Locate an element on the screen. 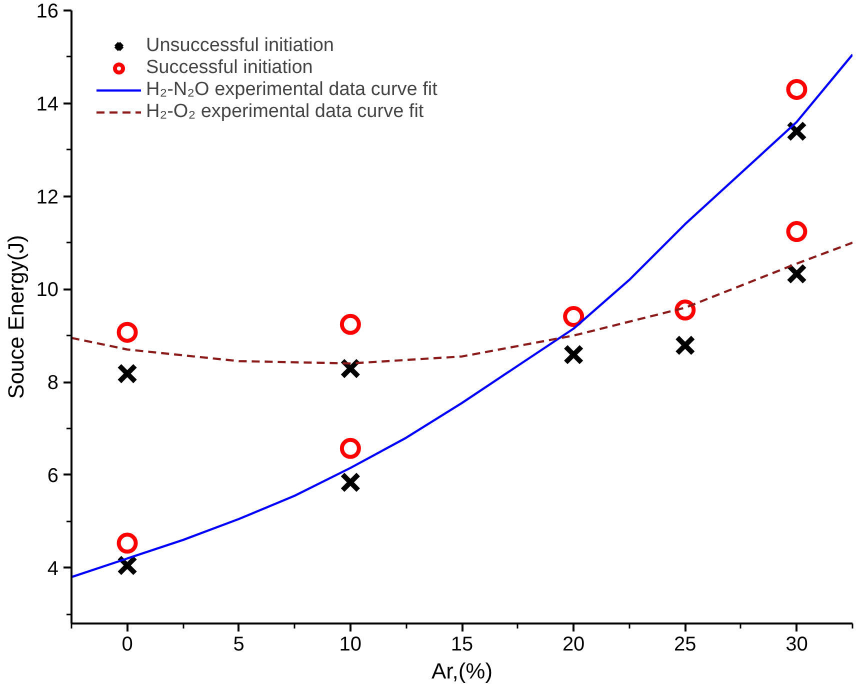 This screenshot has width=857, height=686. x-tick-label: 0 is located at coordinates (127, 645).